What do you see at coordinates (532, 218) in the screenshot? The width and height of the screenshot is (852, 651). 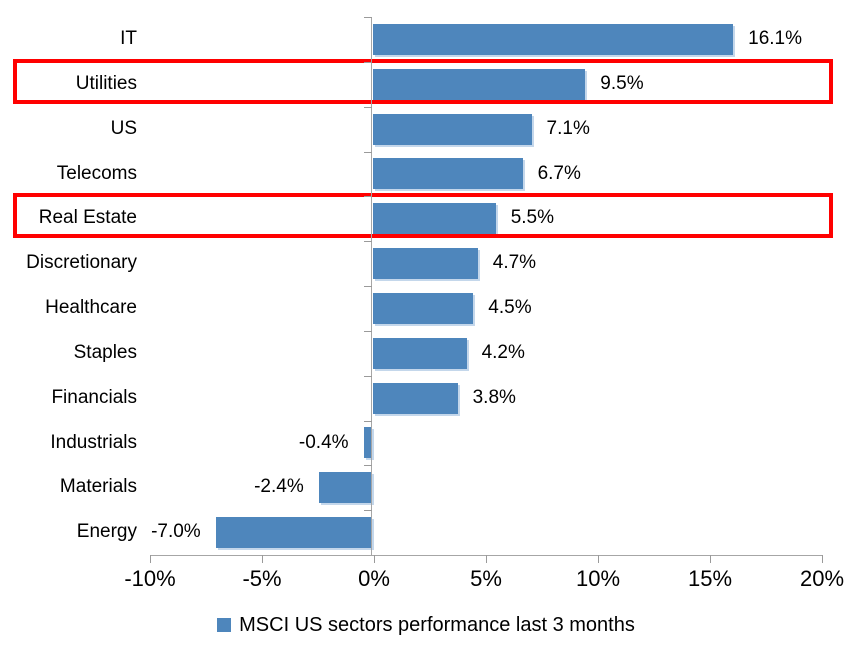 I see `bar-value-label: 5.5%` at bounding box center [532, 218].